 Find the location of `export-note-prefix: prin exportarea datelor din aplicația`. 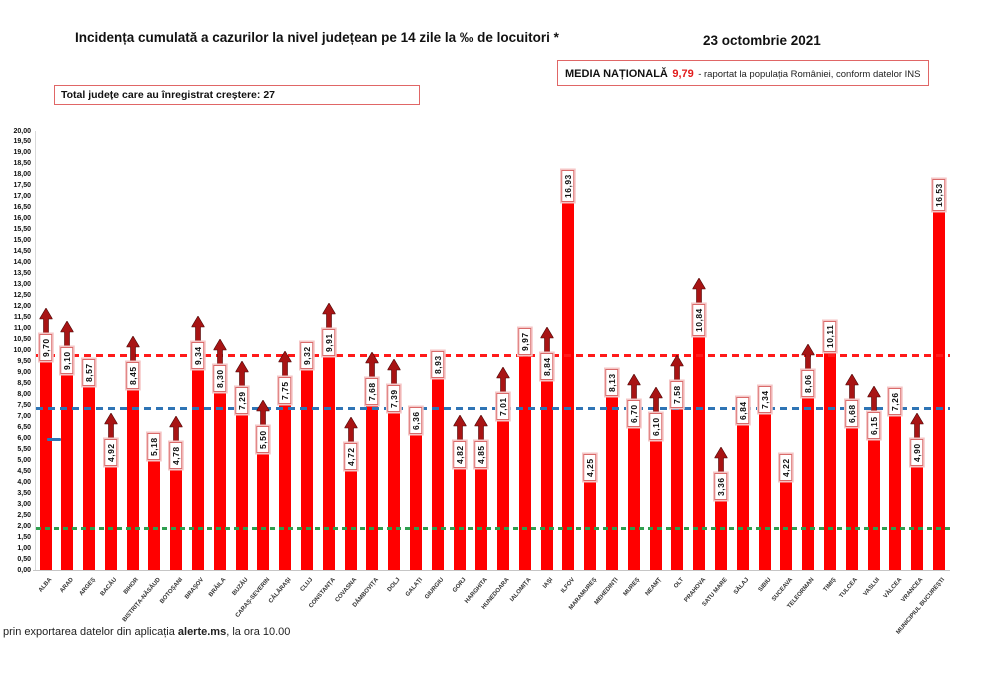

export-note-prefix: prin exportarea datelor din aplicația is located at coordinates (90, 632).